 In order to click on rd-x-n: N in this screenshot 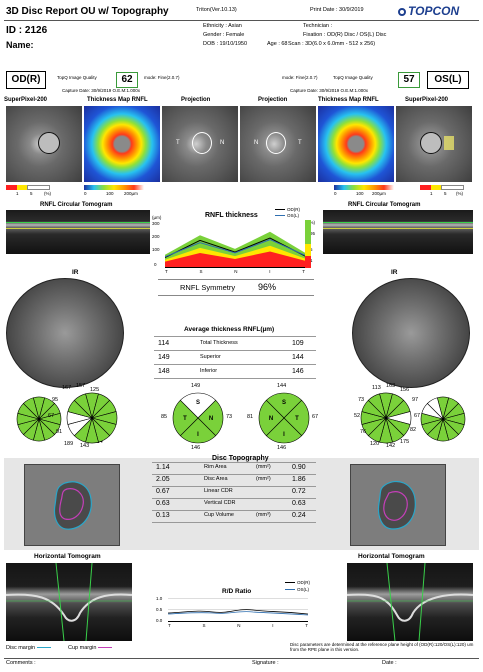, I will do `click(239, 625)`.